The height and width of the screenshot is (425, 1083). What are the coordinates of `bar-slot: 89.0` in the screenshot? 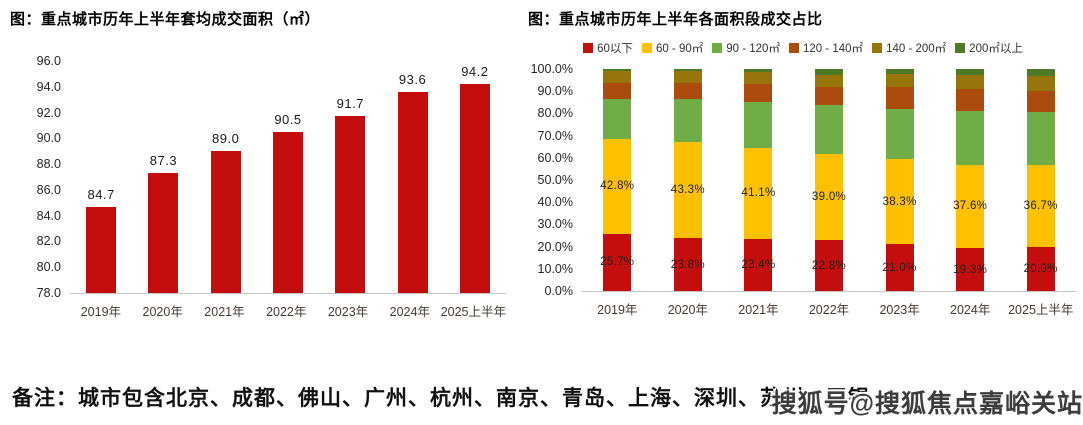 It's located at (226, 177).